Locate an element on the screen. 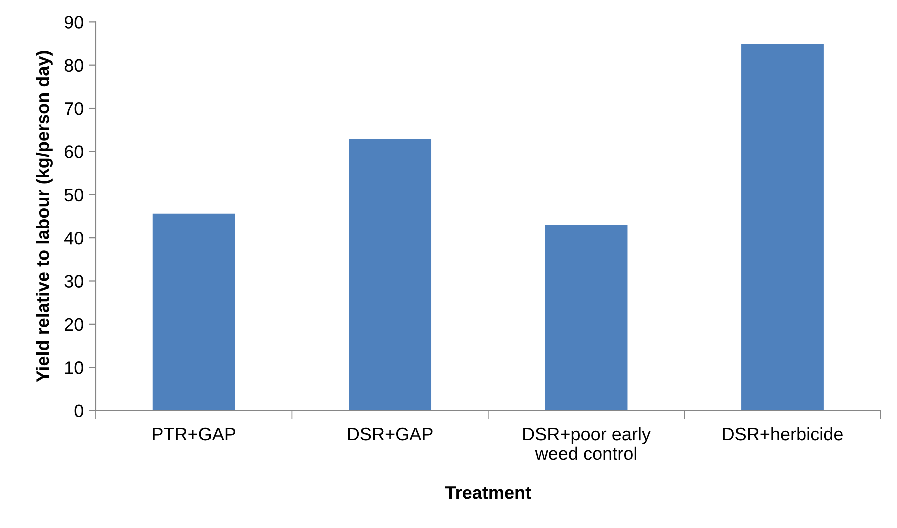  y-axis-title: Yield relative to labour (kg/person day) is located at coordinates (44, 216).